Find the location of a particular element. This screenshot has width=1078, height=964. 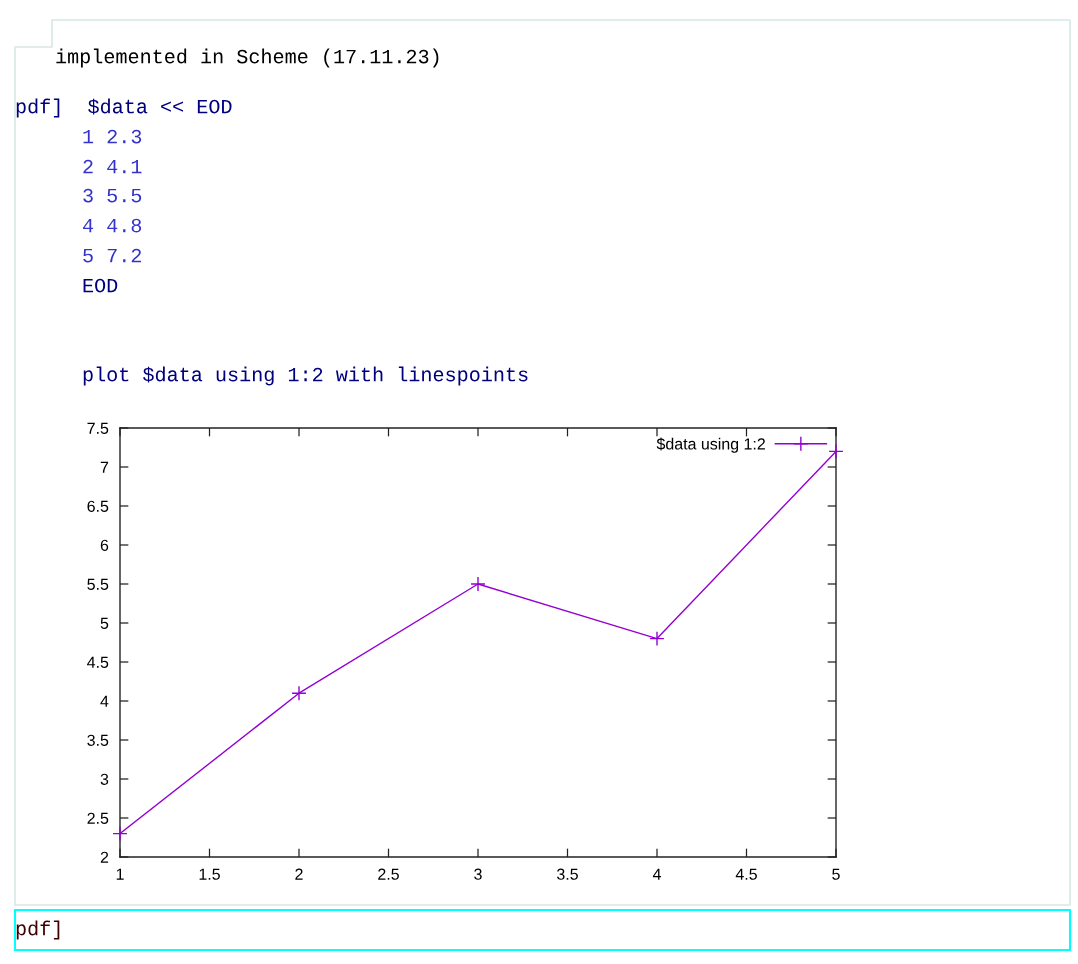

x-tick-label: 3 is located at coordinates (478, 874).